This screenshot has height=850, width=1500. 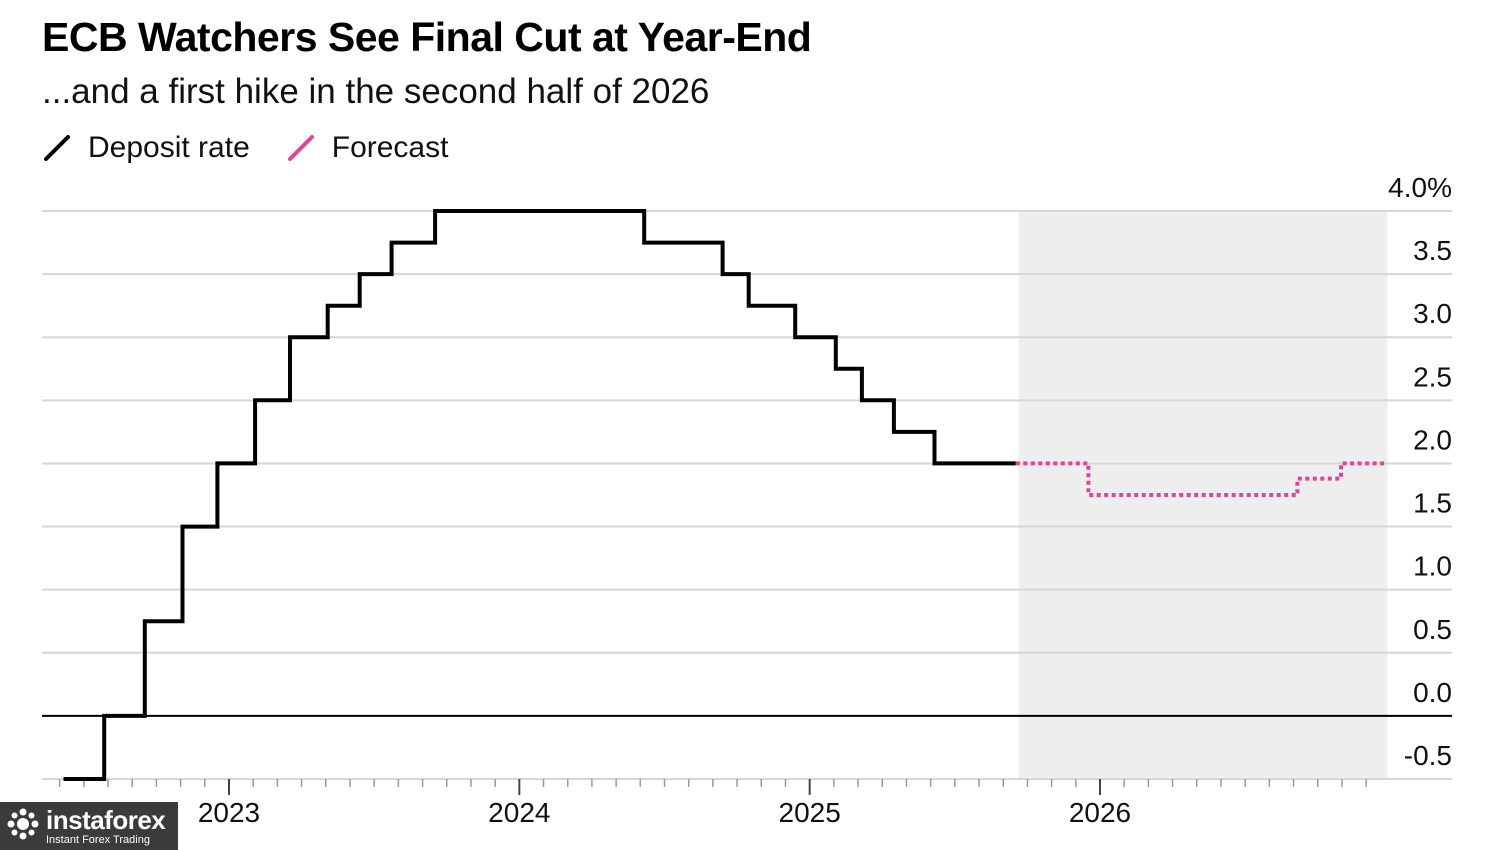 I want to click on x-tick-label: 2024, so click(x=519, y=812).